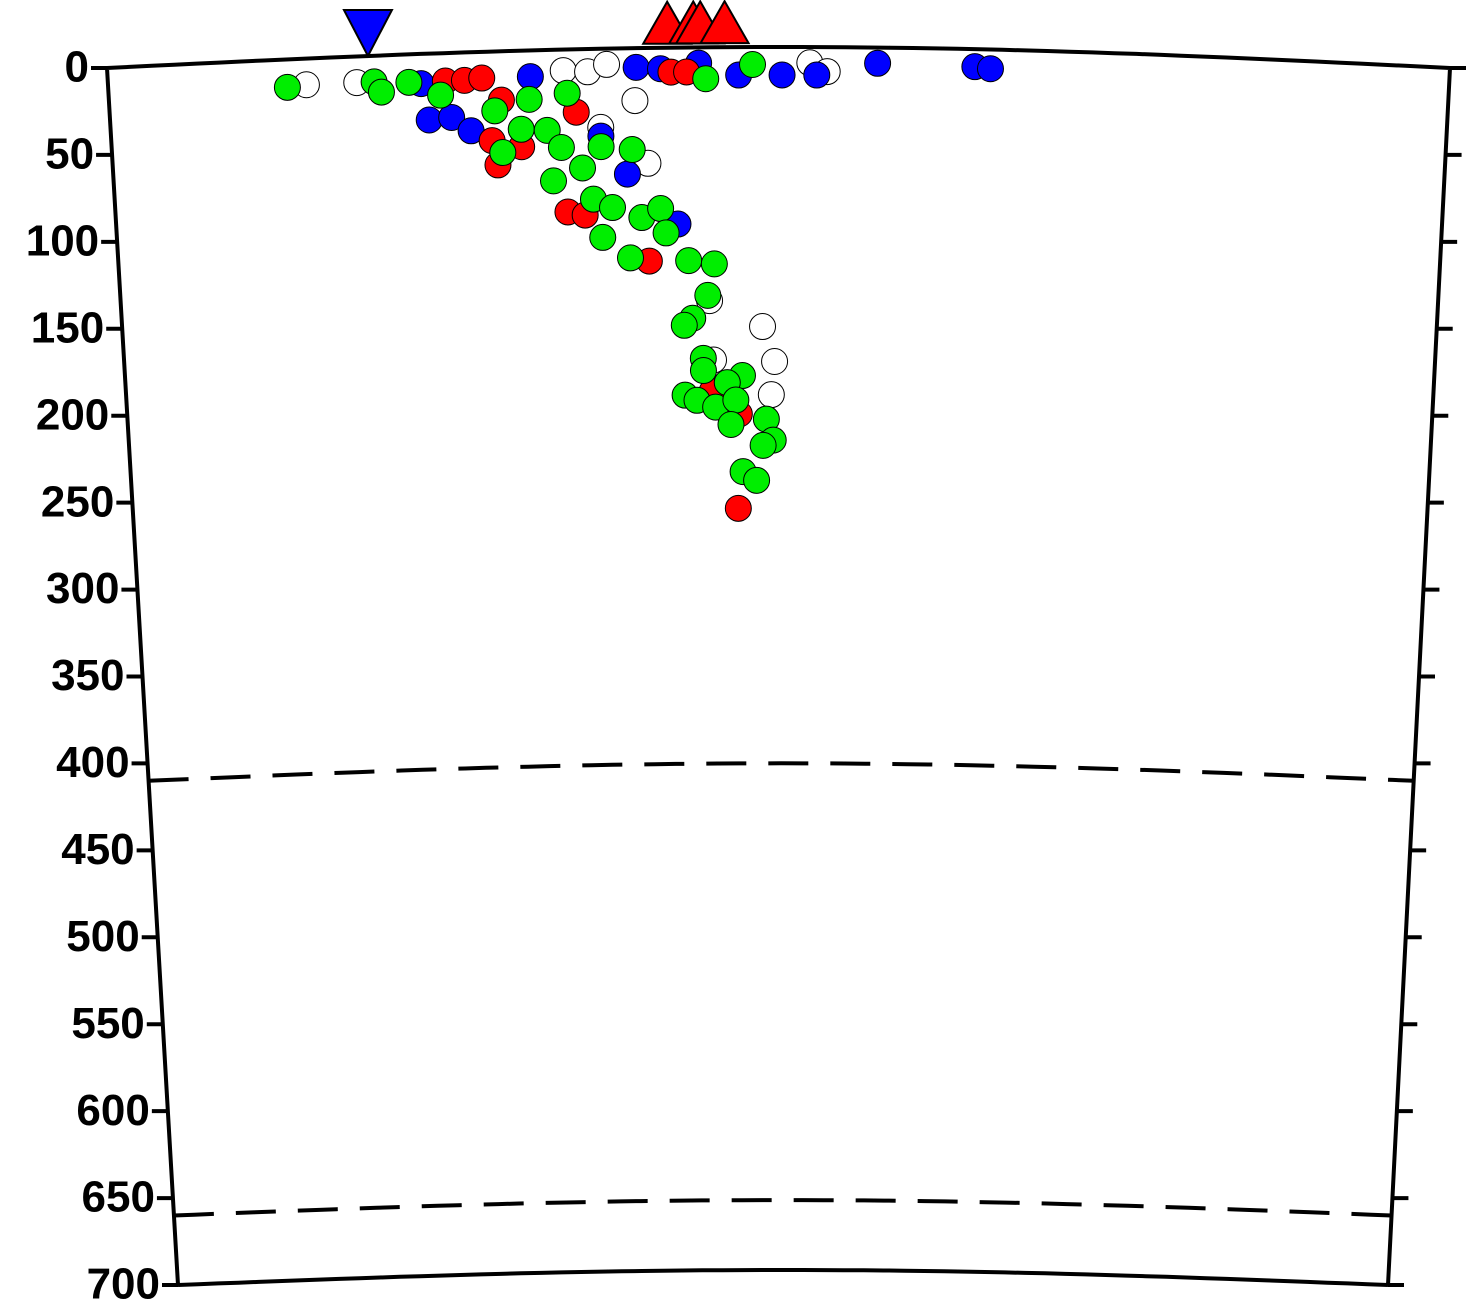 The height and width of the screenshot is (1314, 1466). Describe the element at coordinates (118, 1197) in the screenshot. I see `y-tick-label: 650` at that location.